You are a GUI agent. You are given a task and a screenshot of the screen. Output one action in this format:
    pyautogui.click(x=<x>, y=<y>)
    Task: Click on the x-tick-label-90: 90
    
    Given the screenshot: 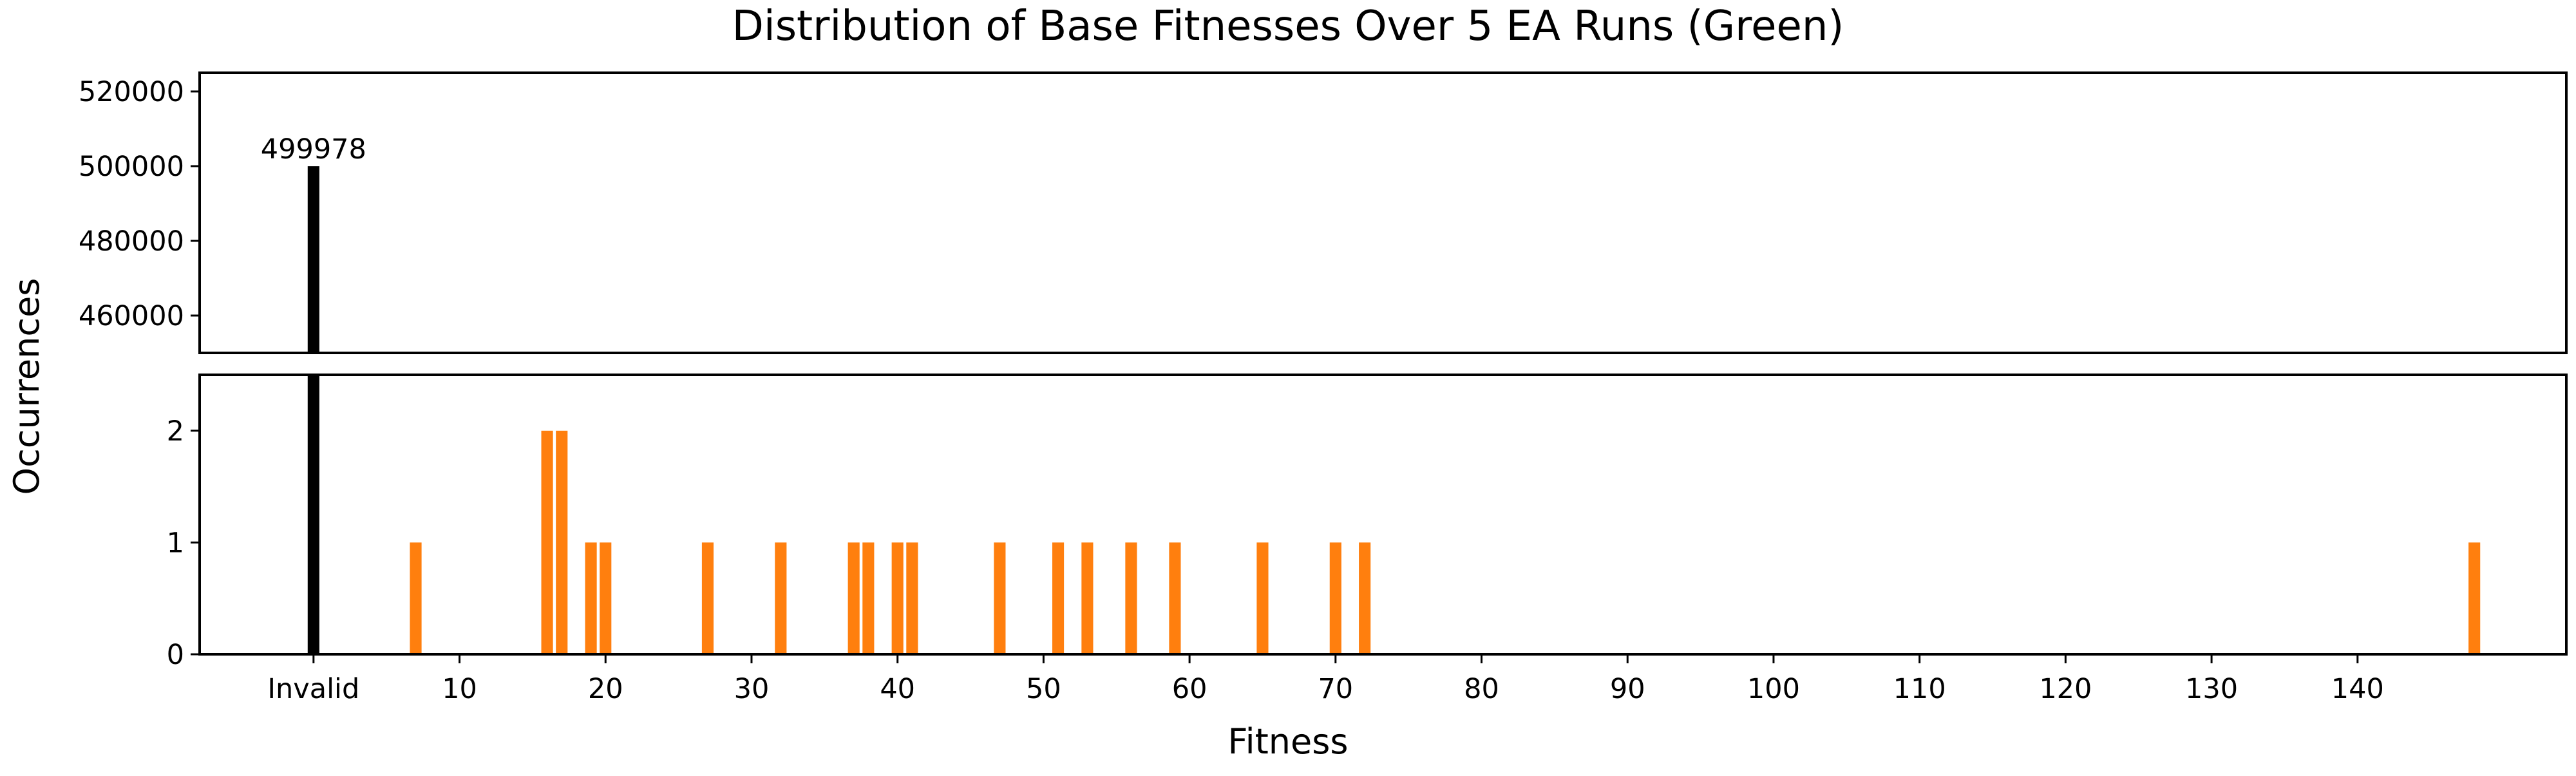 What is the action you would take?
    pyautogui.click(x=1628, y=689)
    